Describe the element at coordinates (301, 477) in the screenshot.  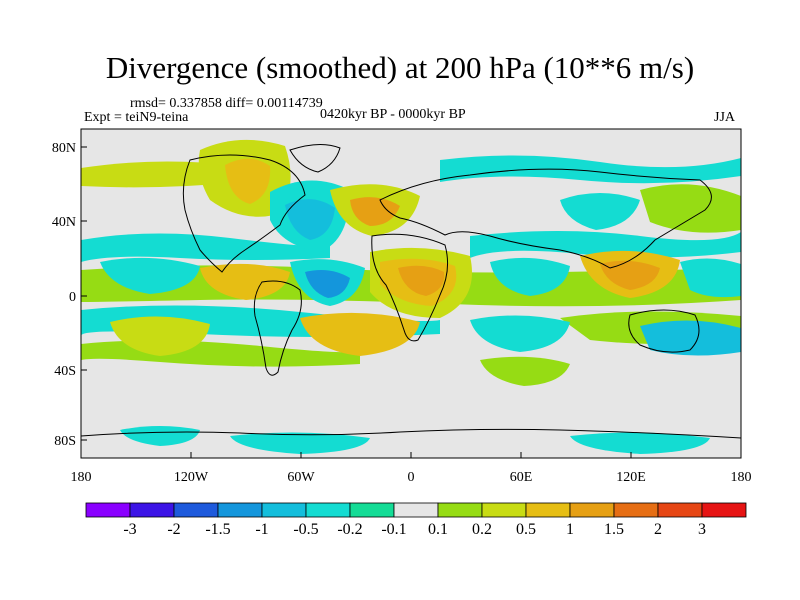
I see `x-tick-label: 60W` at that location.